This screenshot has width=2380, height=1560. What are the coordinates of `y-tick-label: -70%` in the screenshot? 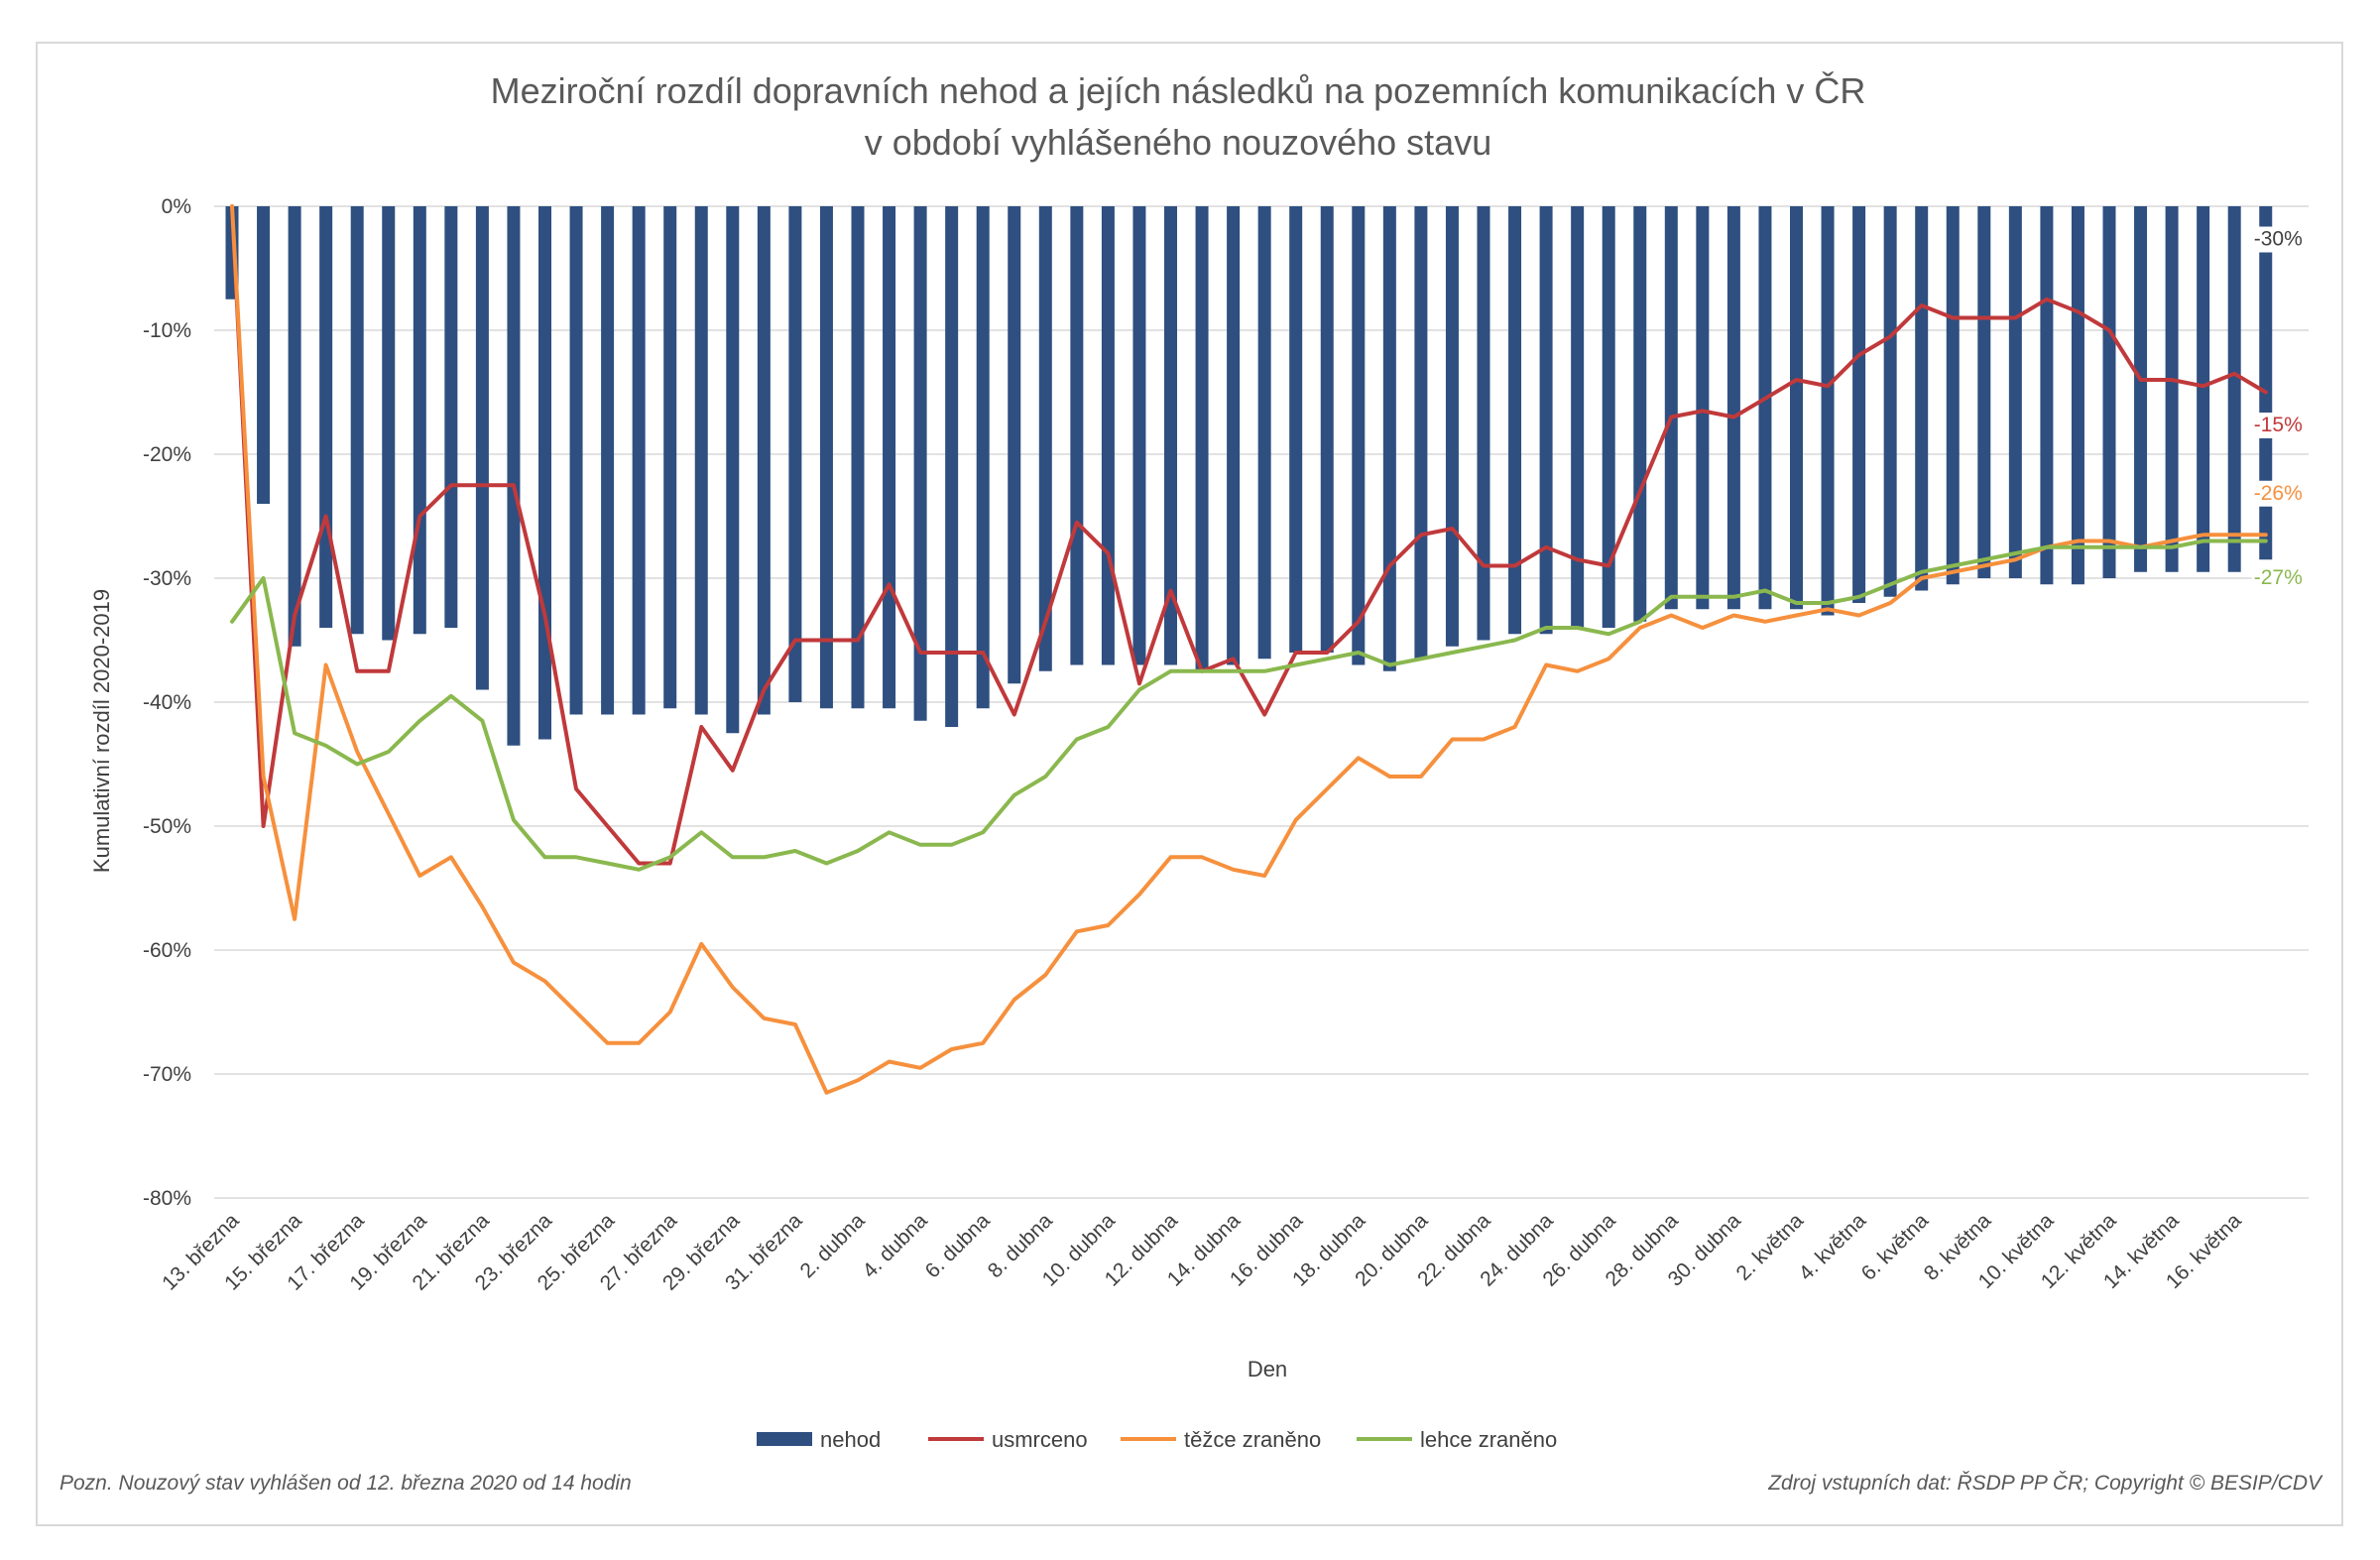 It's located at (167, 1074).